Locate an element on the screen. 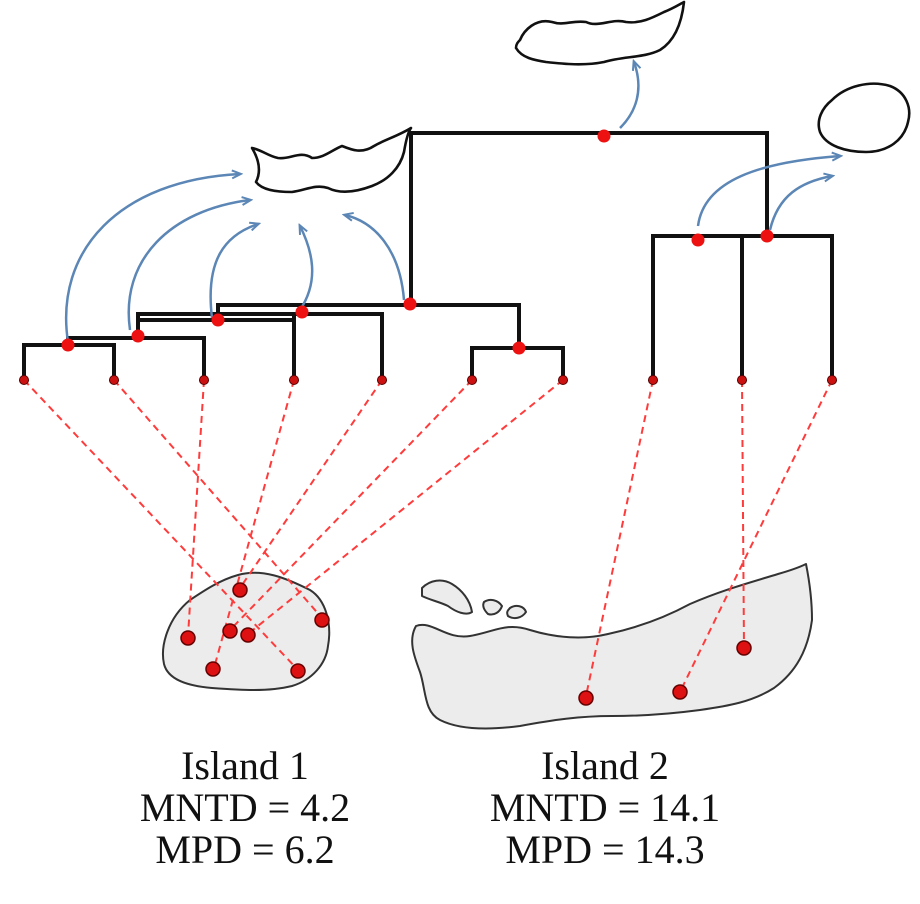 Image resolution: width=920 pixels, height=904 pixels. source-area-right is located at coordinates (864, 118).